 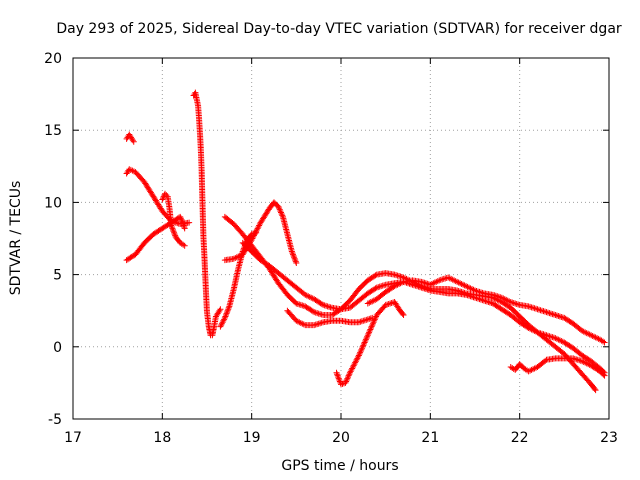 What do you see at coordinates (16, 238) in the screenshot?
I see `y-axis-title: SDTVAR / TECUs` at bounding box center [16, 238].